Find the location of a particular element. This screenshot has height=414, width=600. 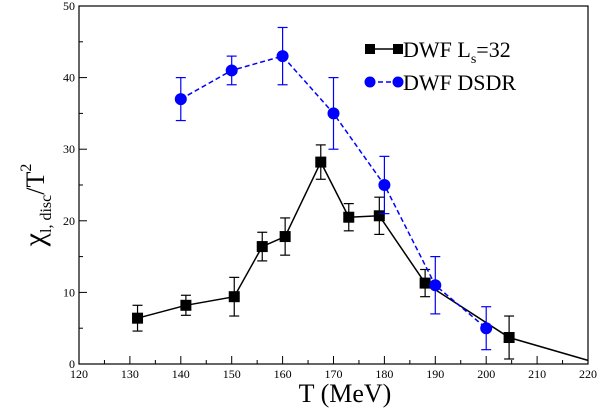

legend-entry-dwf-ls32: DWF Ls=32 is located at coordinates (438, 52).